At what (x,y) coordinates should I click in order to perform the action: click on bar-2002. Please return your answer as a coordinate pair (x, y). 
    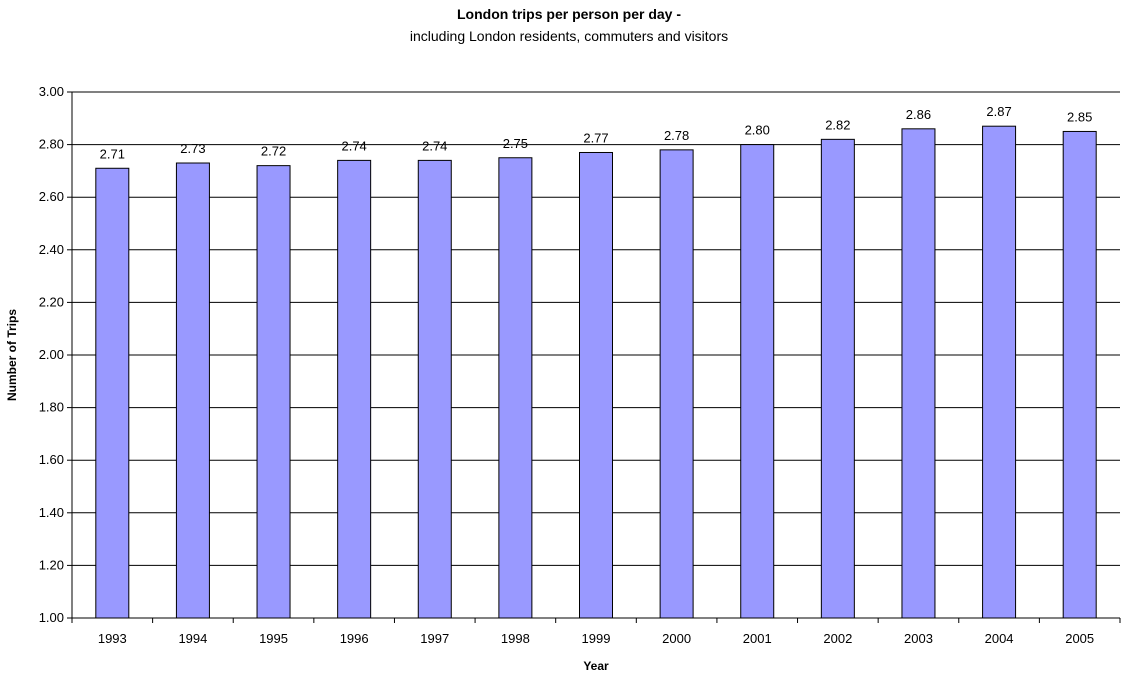
    Looking at the image, I should click on (837, 378).